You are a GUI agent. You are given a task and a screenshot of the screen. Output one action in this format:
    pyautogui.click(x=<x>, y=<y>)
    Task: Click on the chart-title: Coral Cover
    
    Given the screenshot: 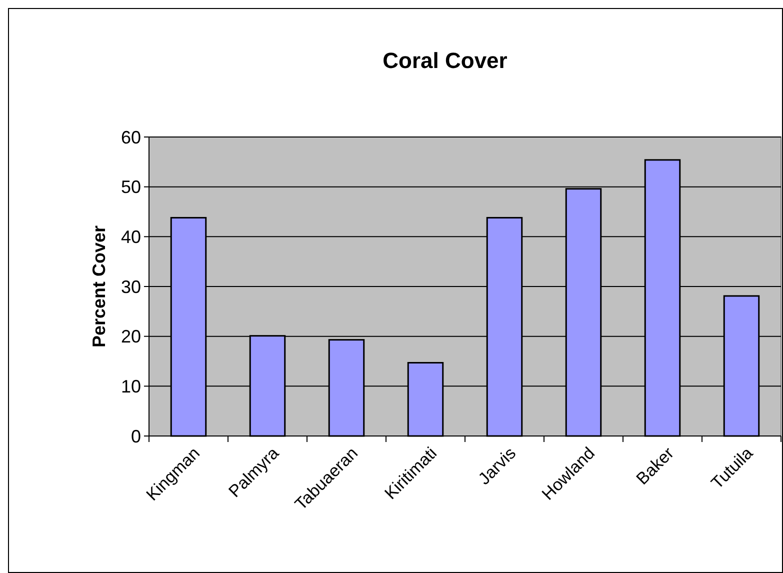 What is the action you would take?
    pyautogui.click(x=445, y=60)
    